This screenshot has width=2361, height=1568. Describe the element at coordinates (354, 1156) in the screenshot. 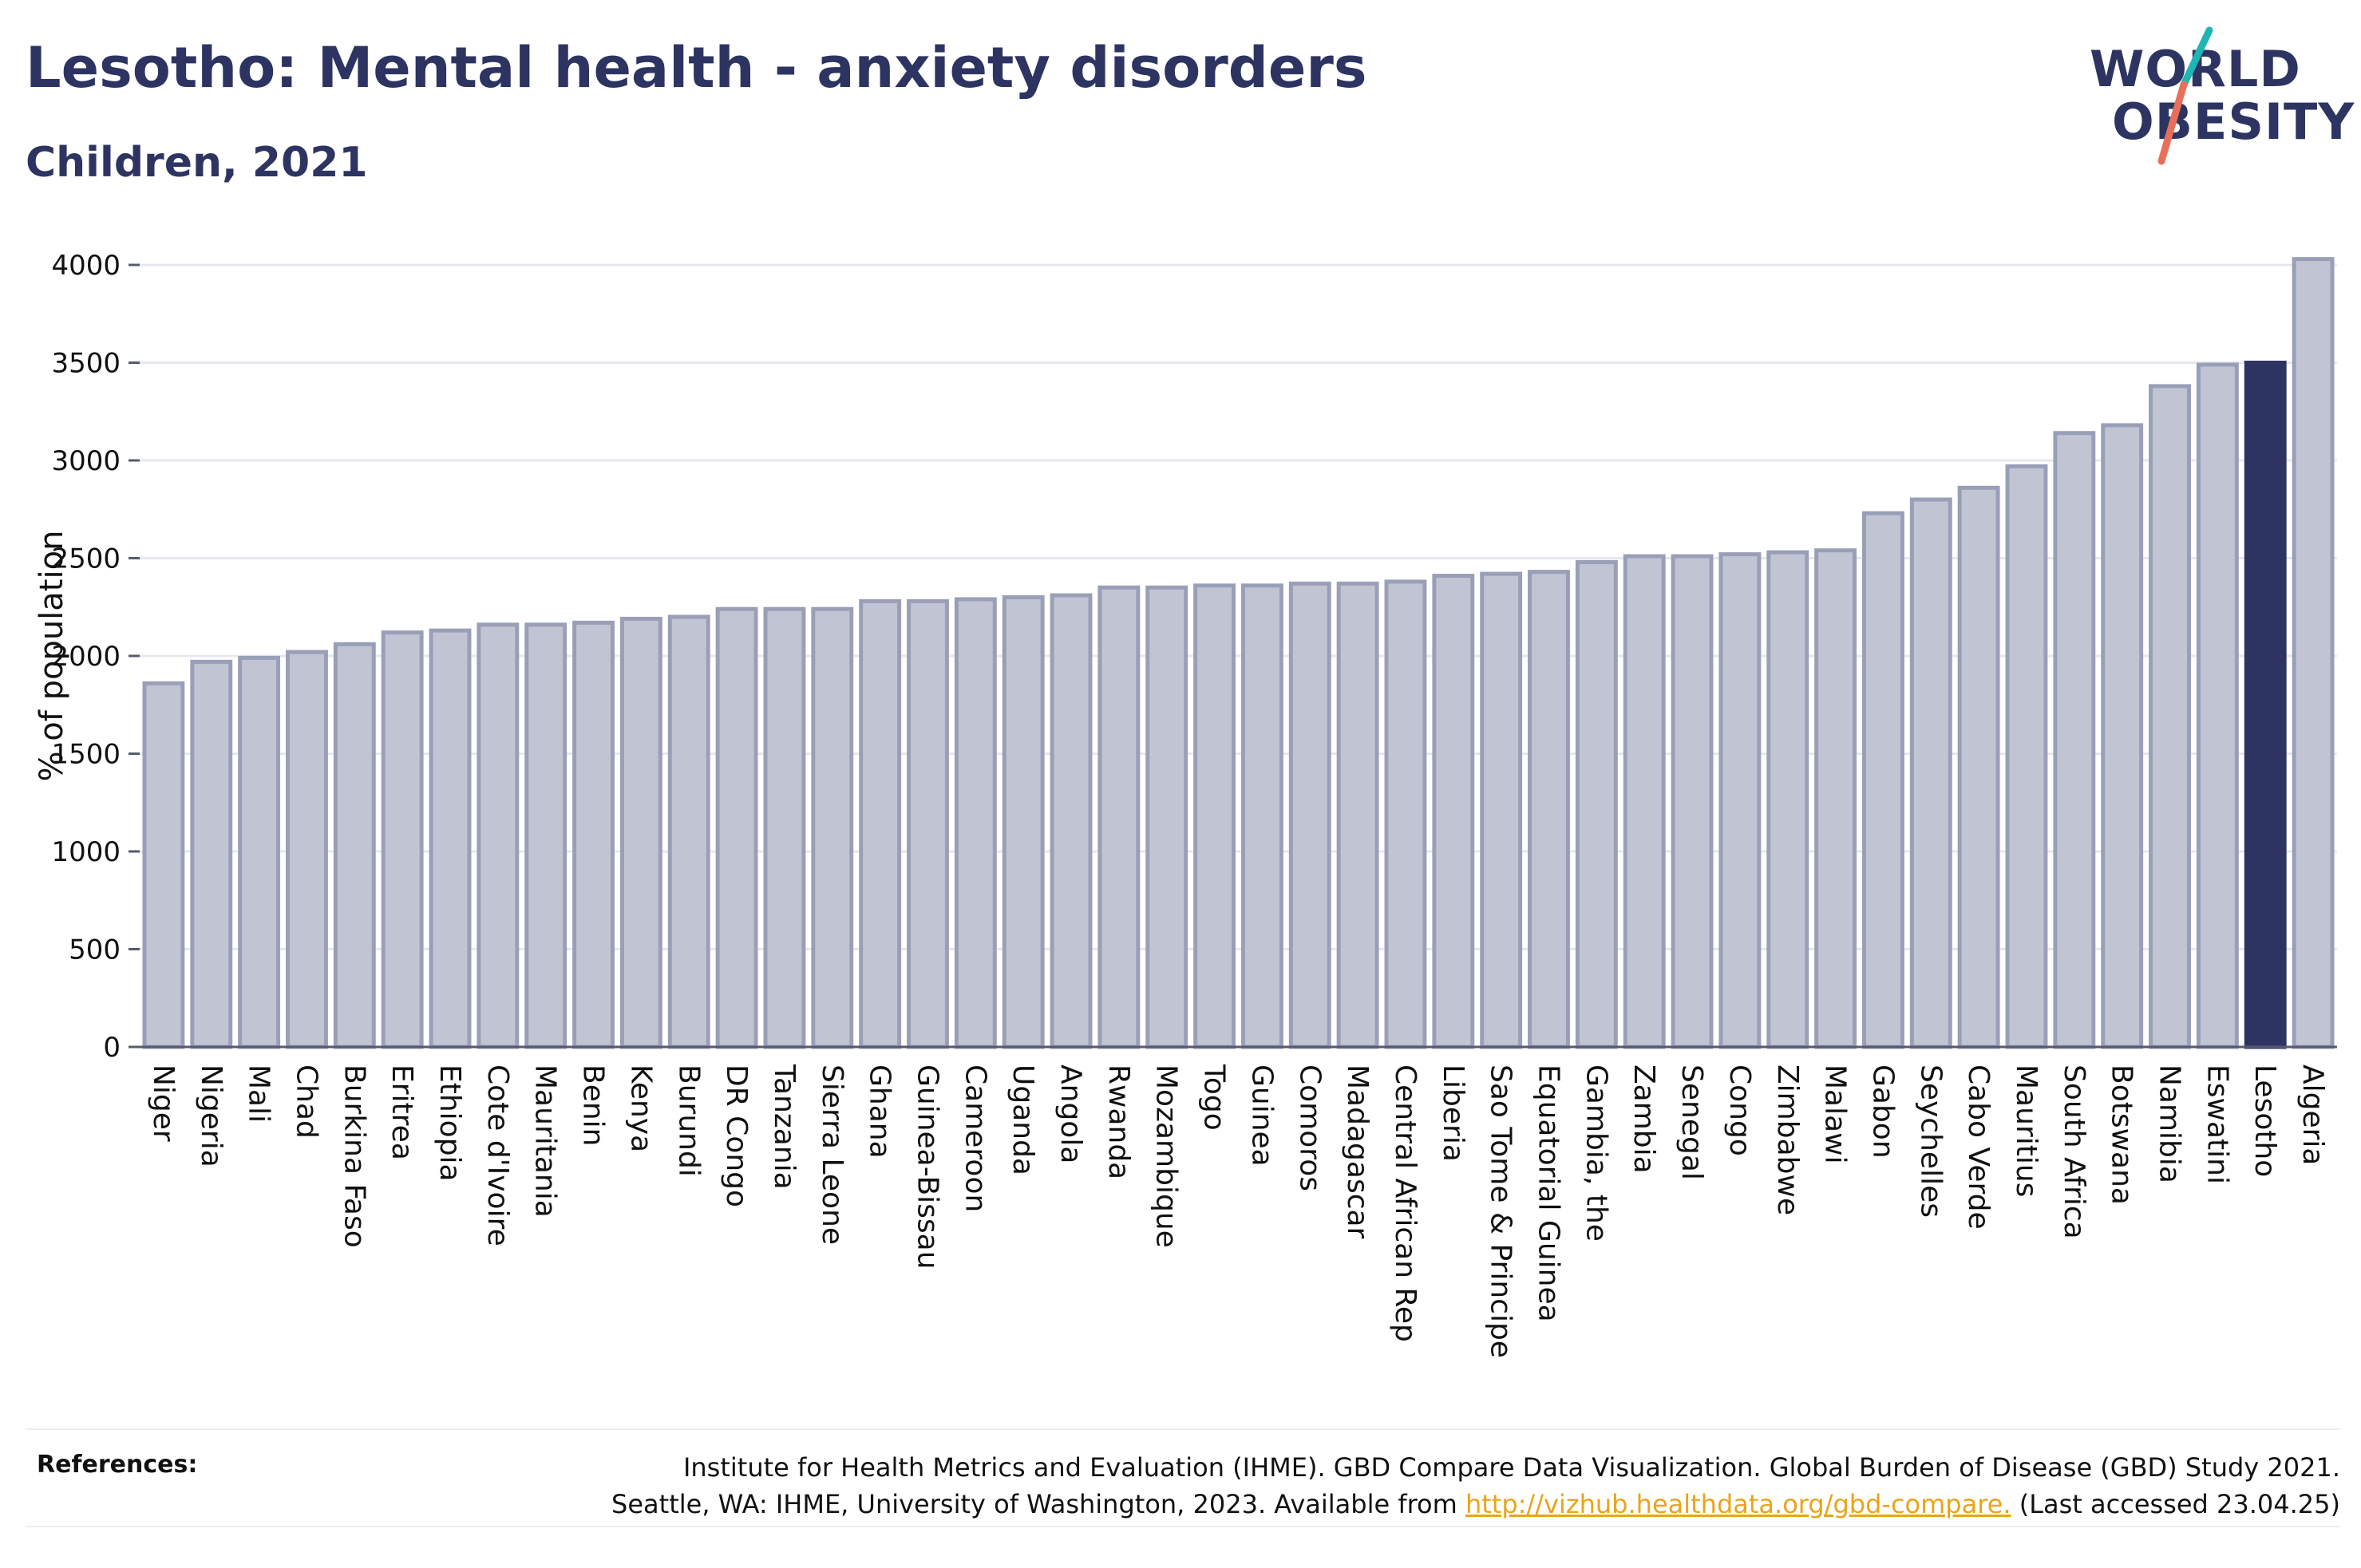

I see `x-tick-label: Burkina Faso` at that location.